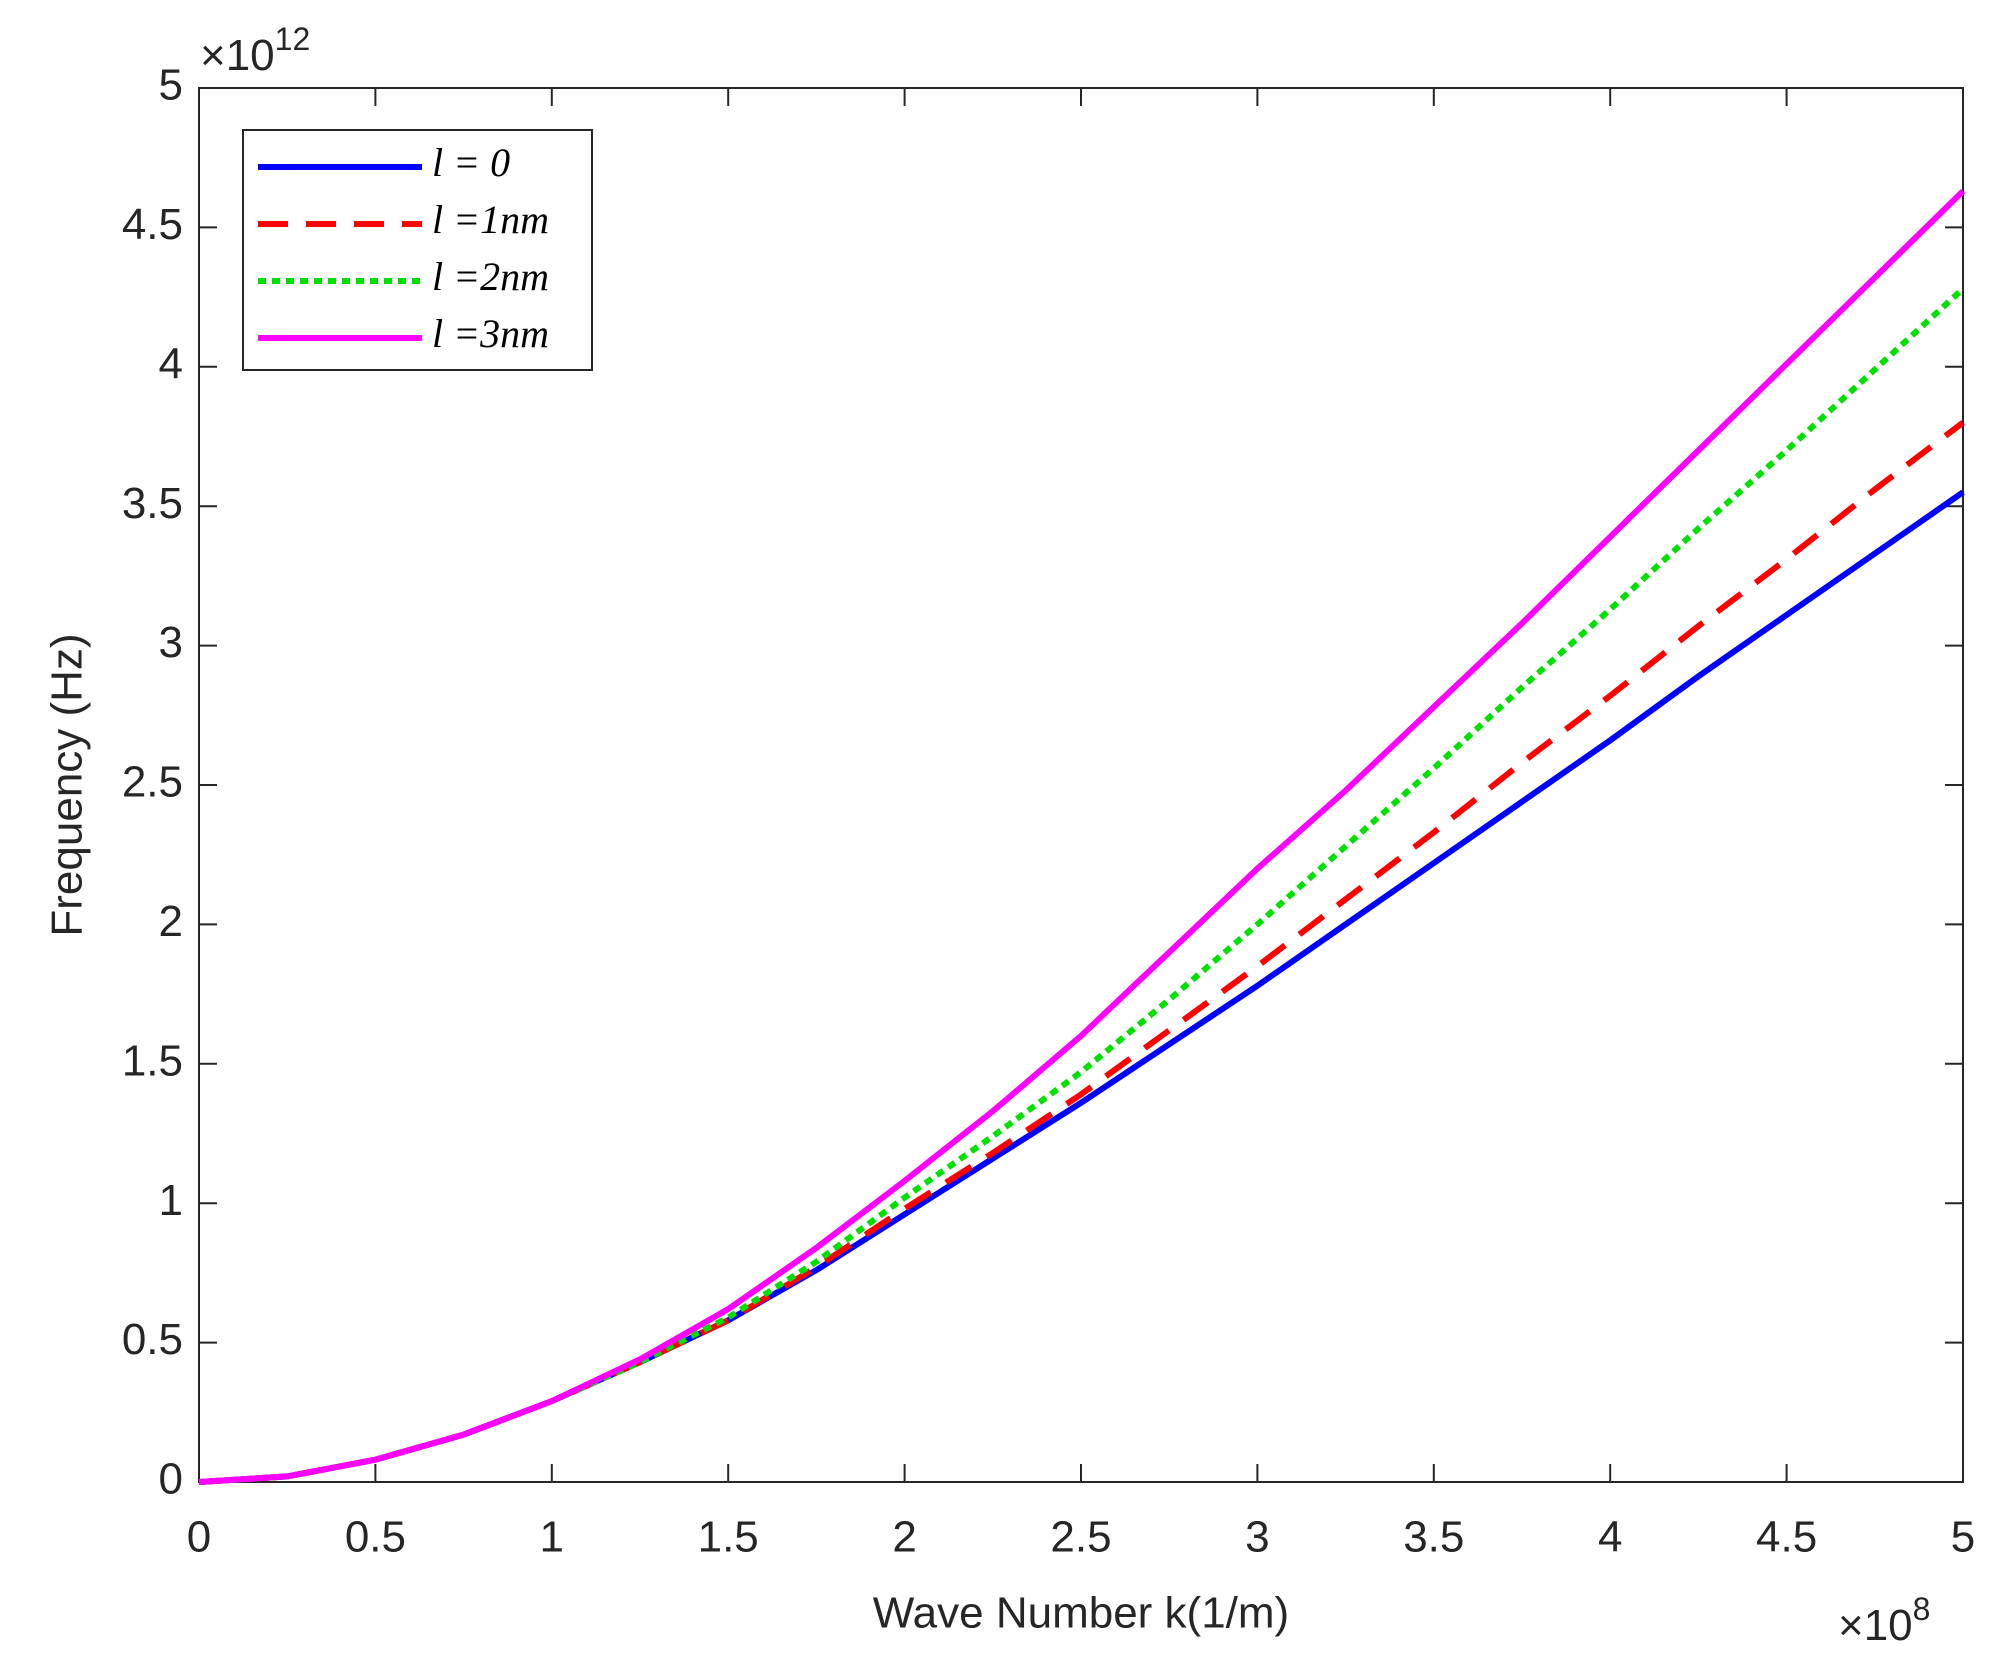  What do you see at coordinates (171, 1479) in the screenshot?
I see `y-tick-label: 0` at bounding box center [171, 1479].